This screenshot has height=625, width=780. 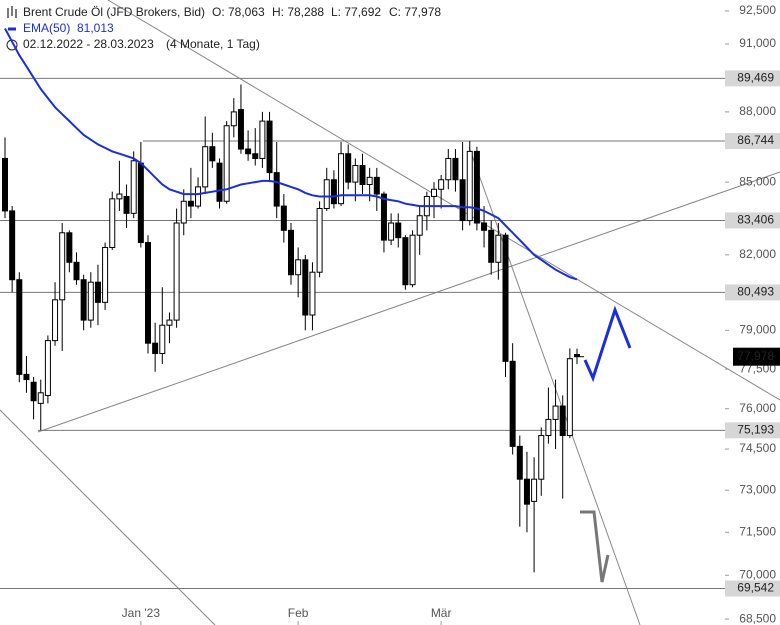 What do you see at coordinates (757, 618) in the screenshot?
I see `y-tick-label: 68,500` at bounding box center [757, 618].